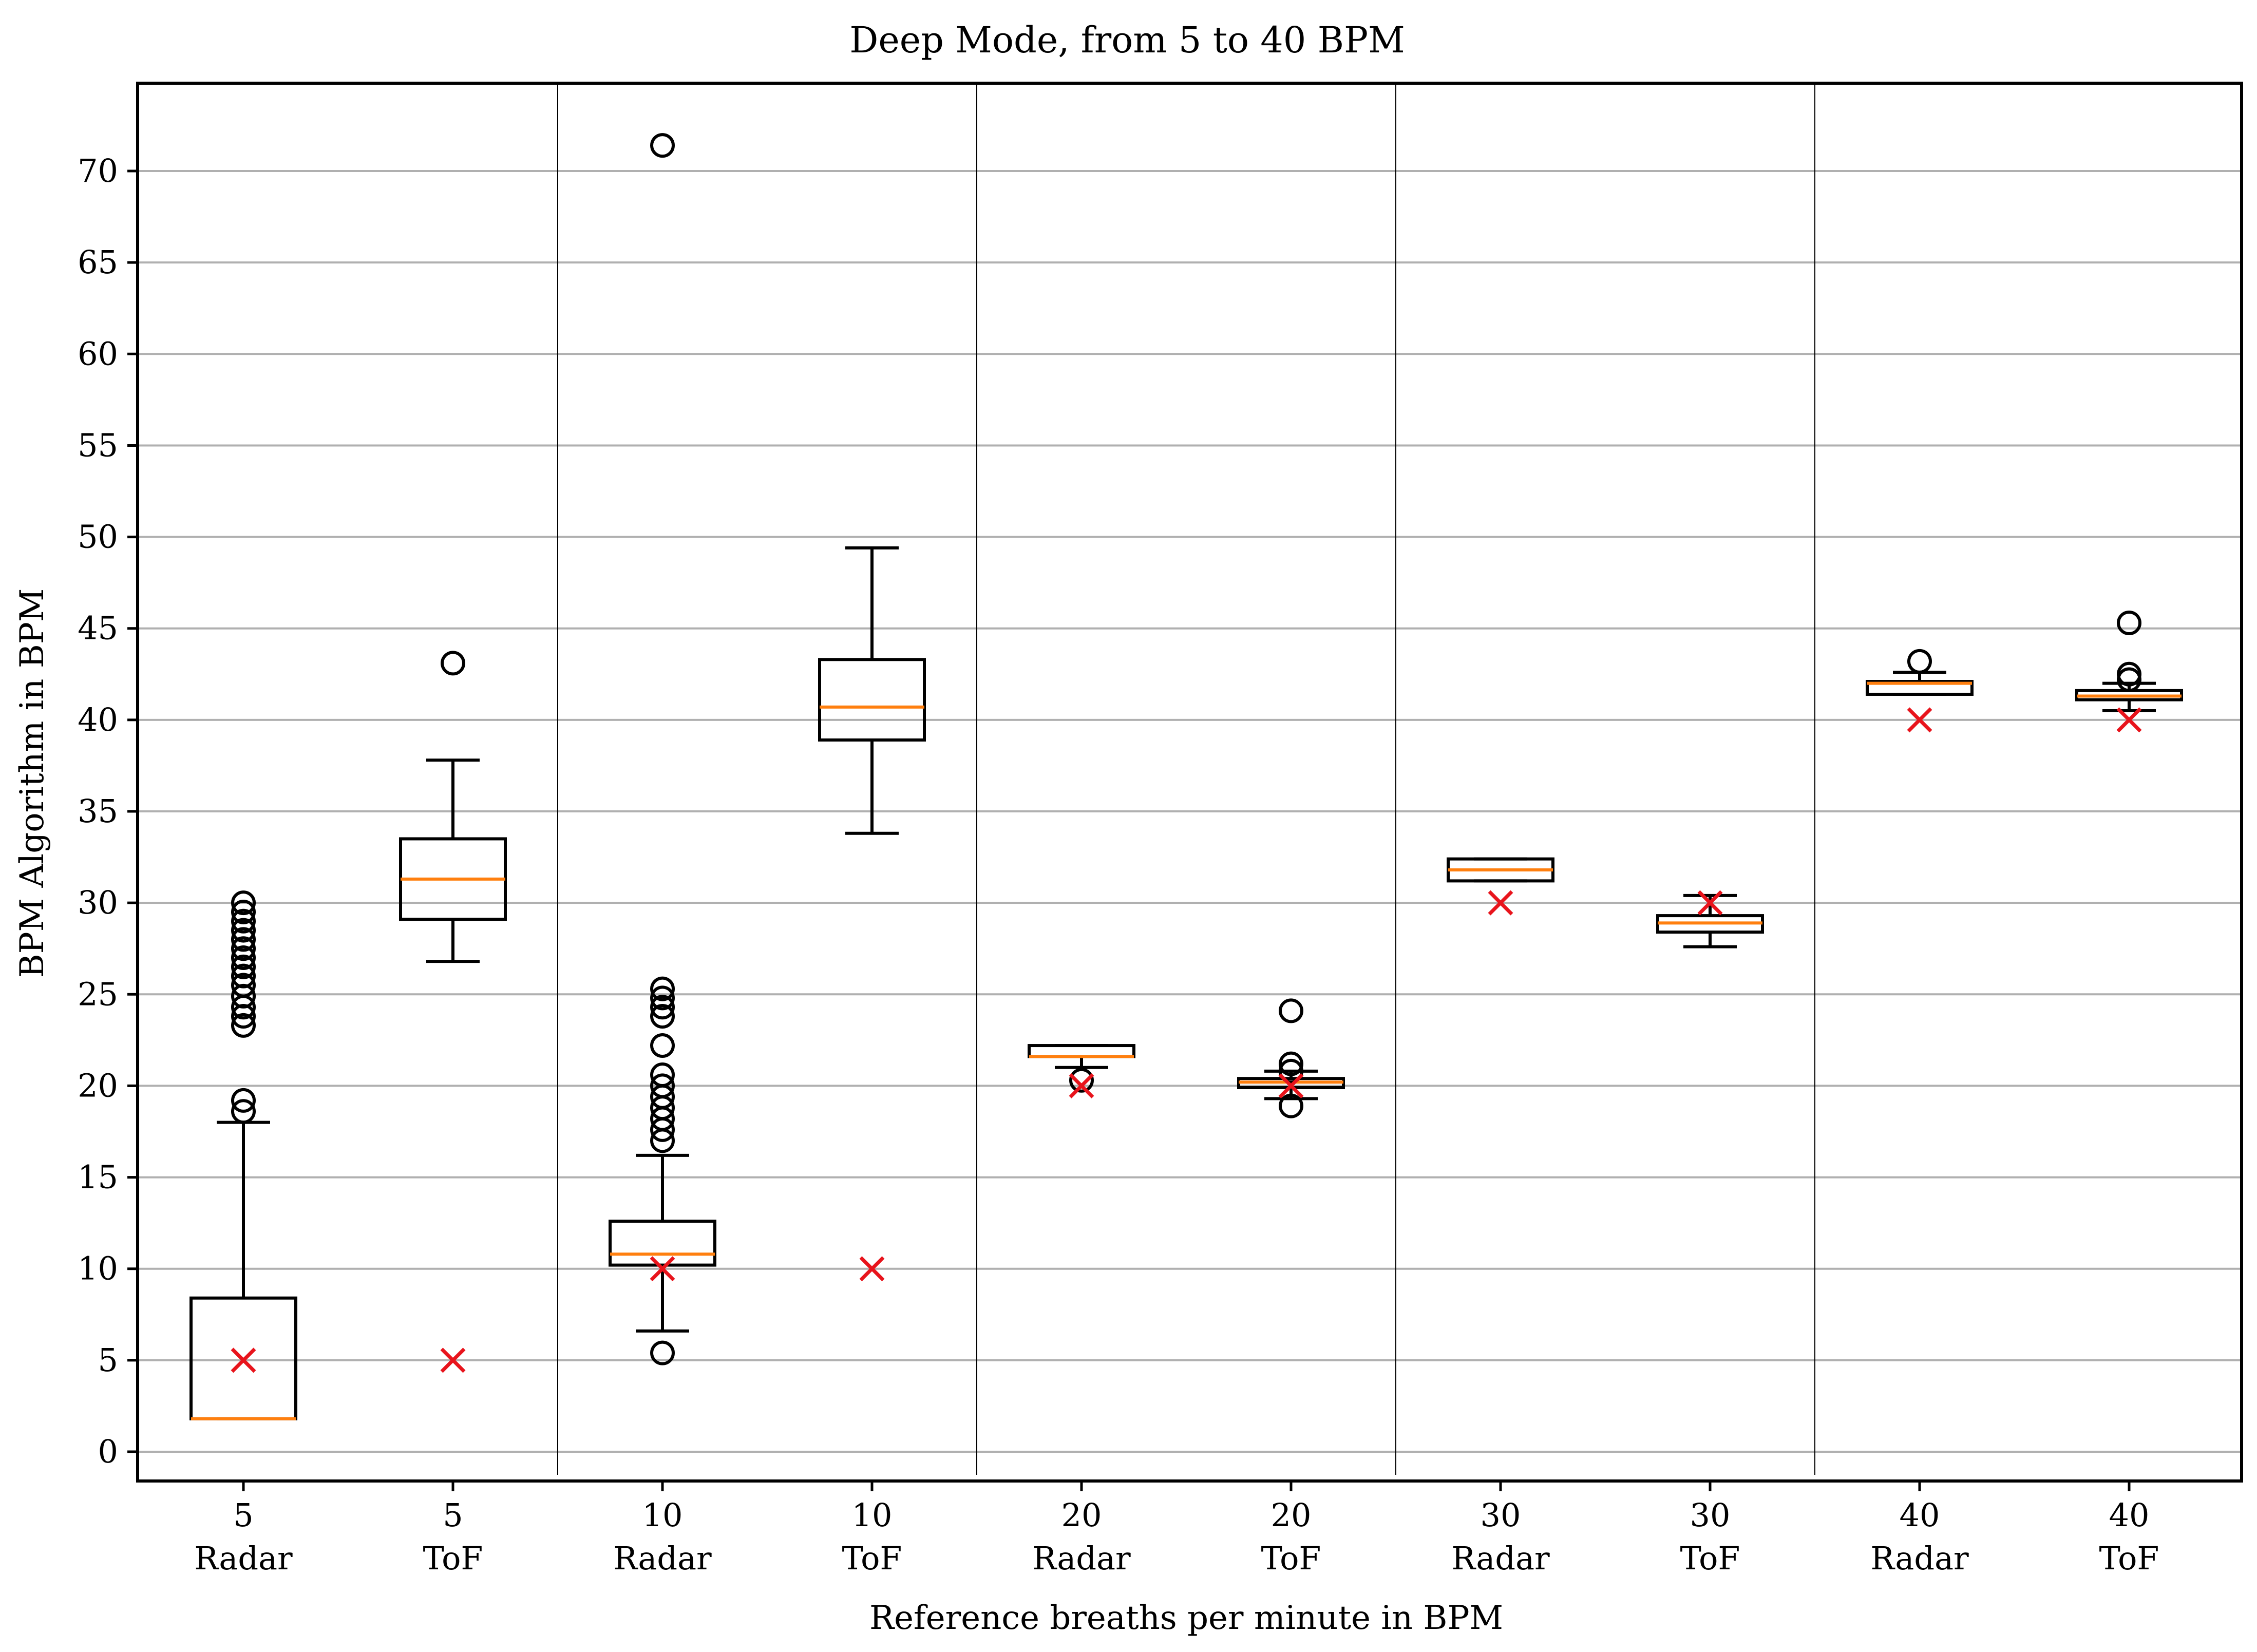  What do you see at coordinates (98, 719) in the screenshot?
I see `y-tick-label: 40` at bounding box center [98, 719].